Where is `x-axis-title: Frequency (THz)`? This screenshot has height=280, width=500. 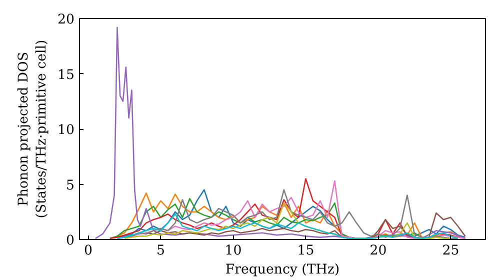
x-axis-title: Frequency (THz) is located at coordinates (282, 270).